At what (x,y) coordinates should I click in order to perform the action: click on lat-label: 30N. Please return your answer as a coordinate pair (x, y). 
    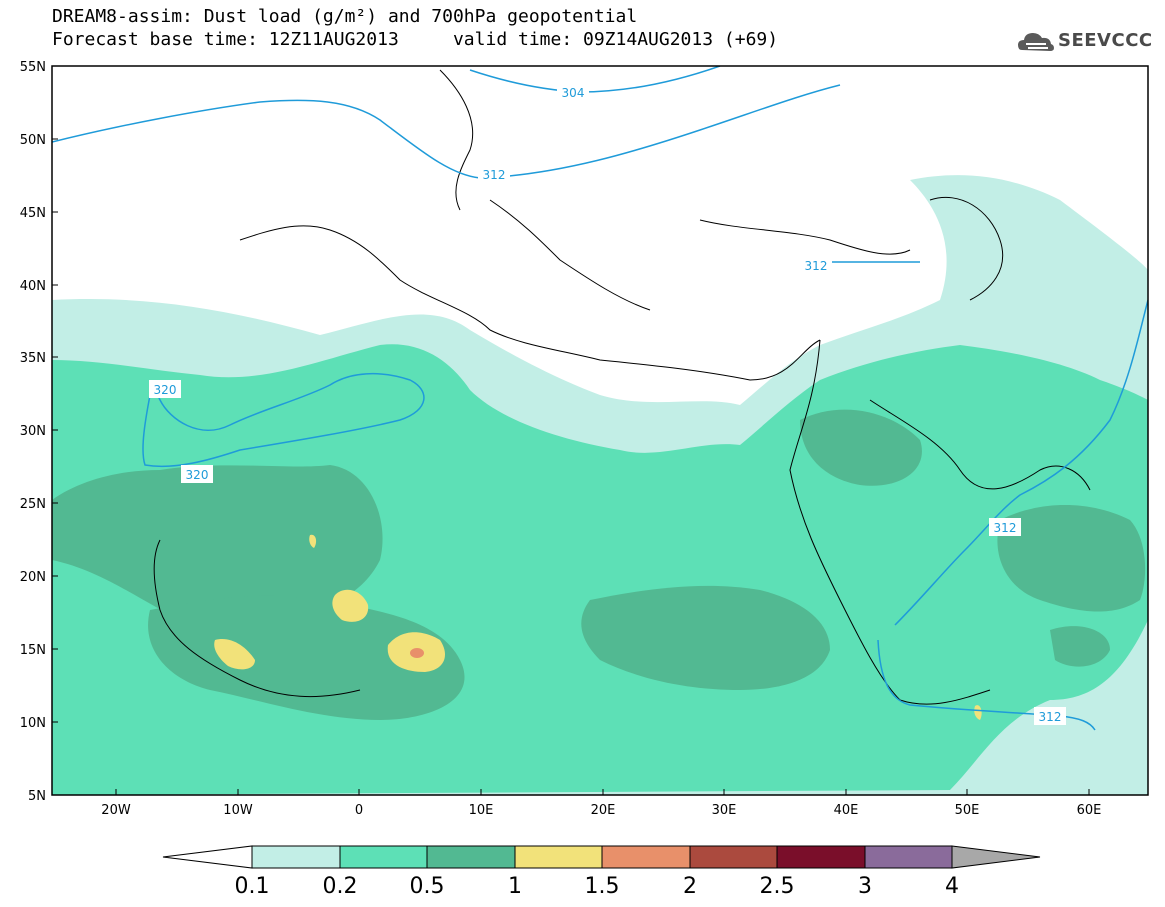
    Looking at the image, I should click on (33, 431).